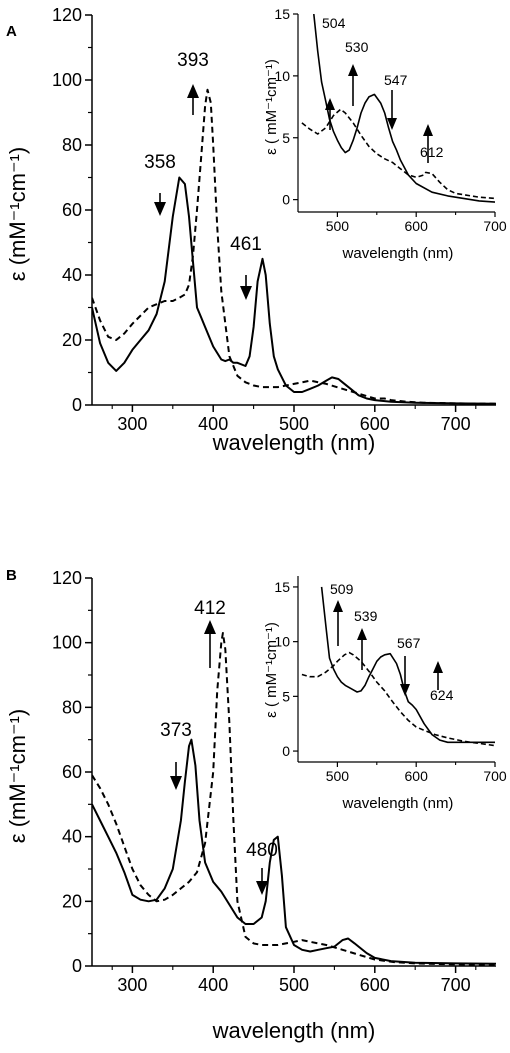 This screenshot has height=1053, width=510. What do you see at coordinates (213, 424) in the screenshot?
I see `panel-a-x-tick-label: 400` at bounding box center [213, 424].